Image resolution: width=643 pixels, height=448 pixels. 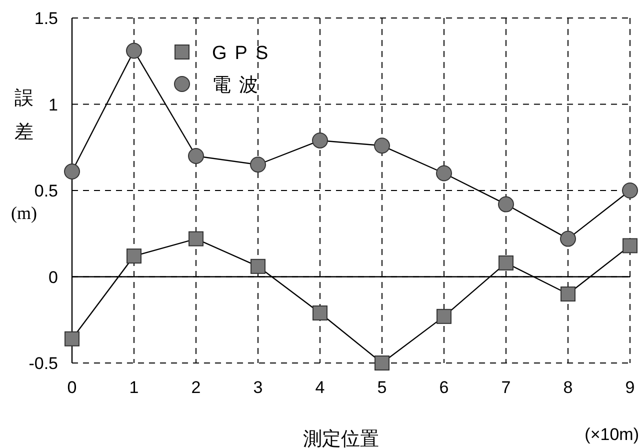 What do you see at coordinates (382, 387) in the screenshot?
I see `x-tick-label: 5` at bounding box center [382, 387].